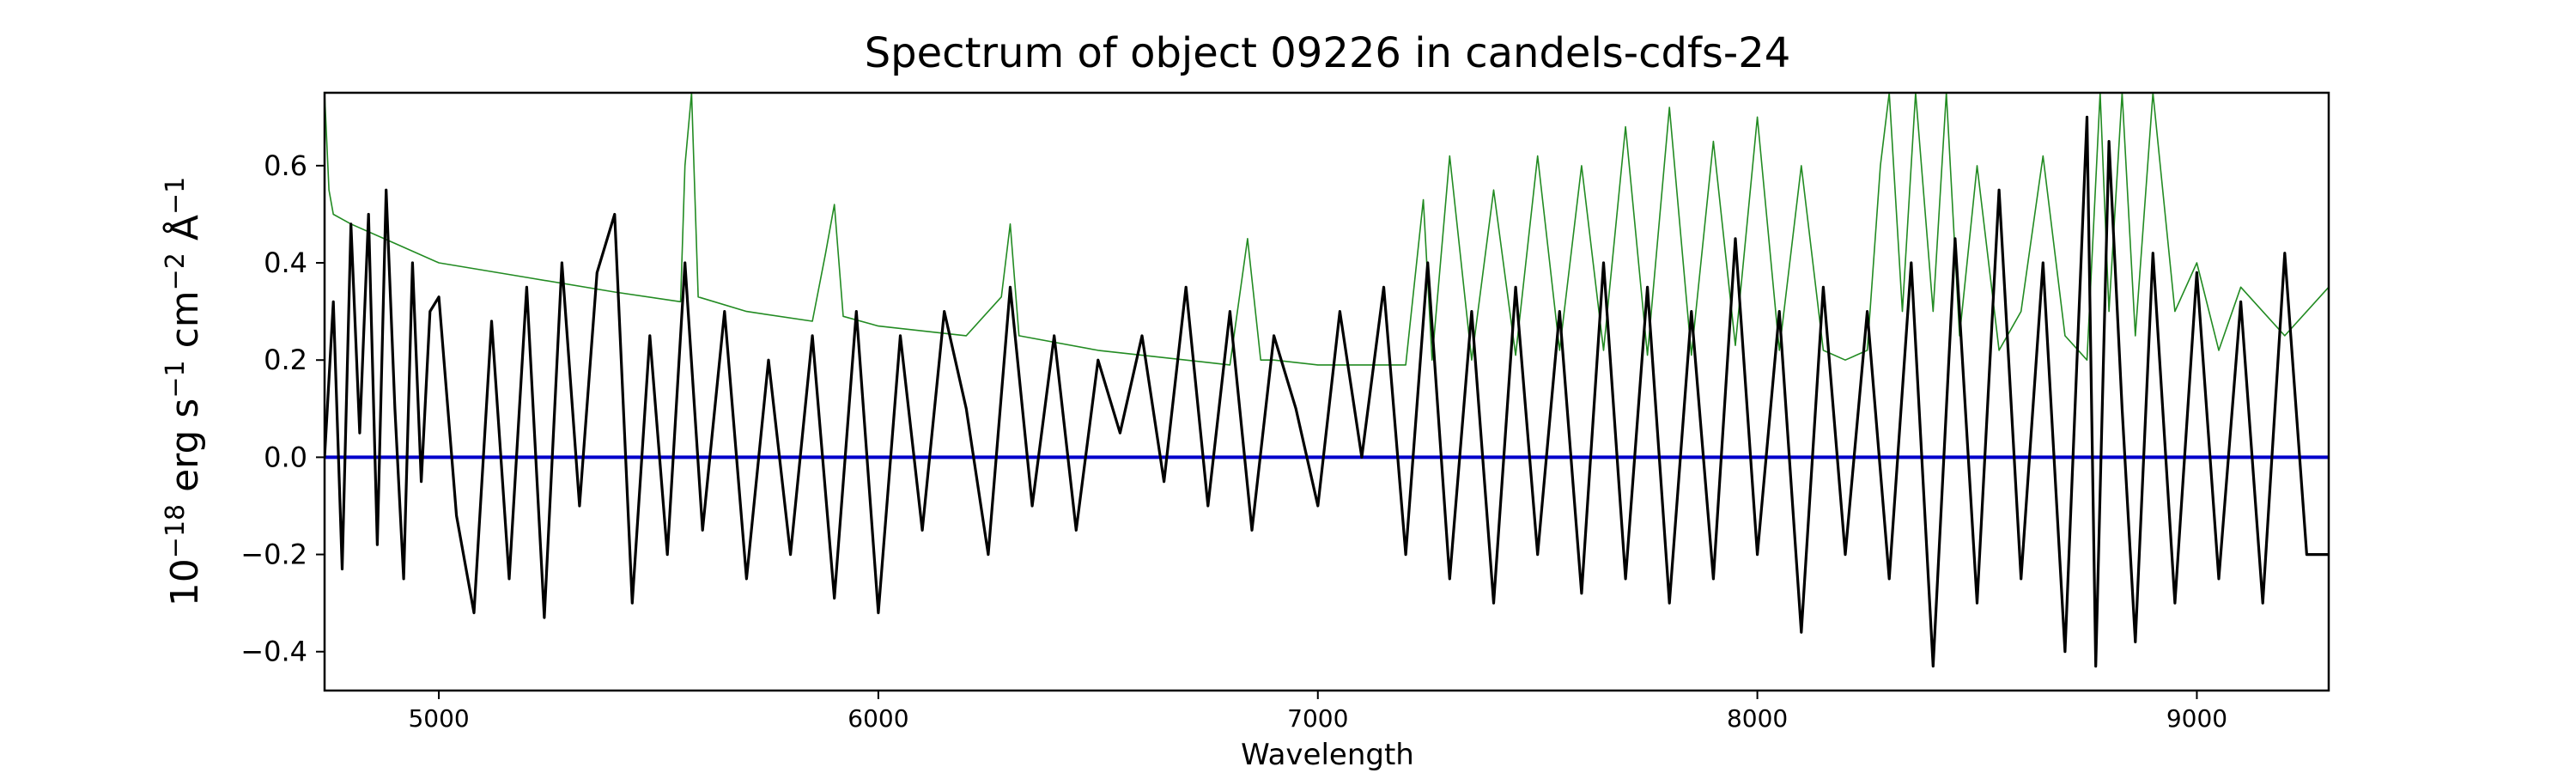 Image resolution: width=2576 pixels, height=773 pixels. What do you see at coordinates (285, 263) in the screenshot?
I see `y-tick-label: 0.4` at bounding box center [285, 263].